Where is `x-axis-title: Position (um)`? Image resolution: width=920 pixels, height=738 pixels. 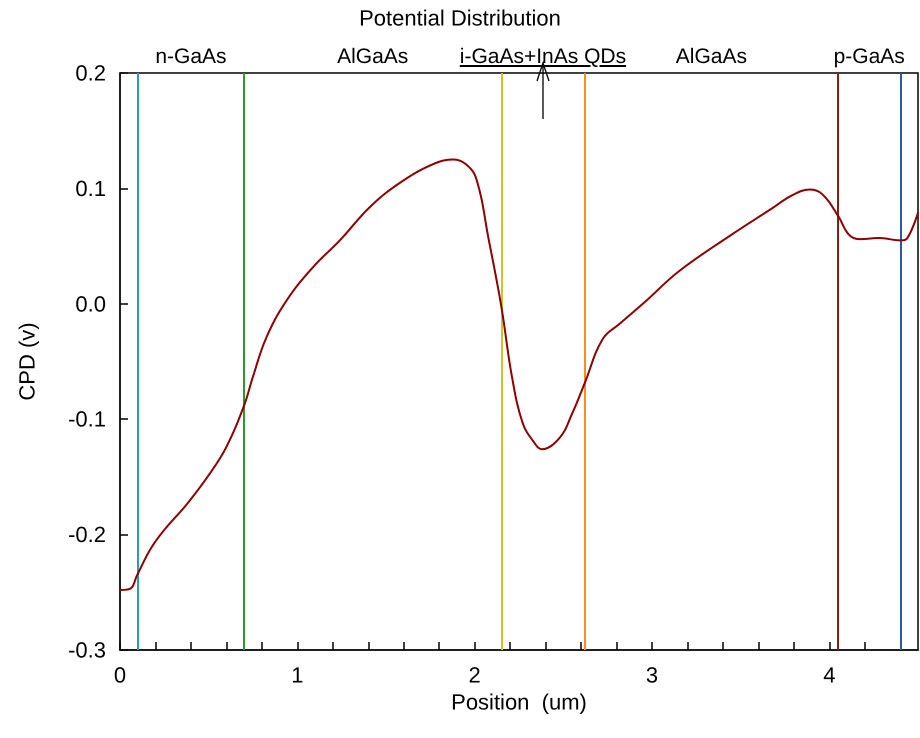
x-axis-title: Position (um) is located at coordinates (519, 701).